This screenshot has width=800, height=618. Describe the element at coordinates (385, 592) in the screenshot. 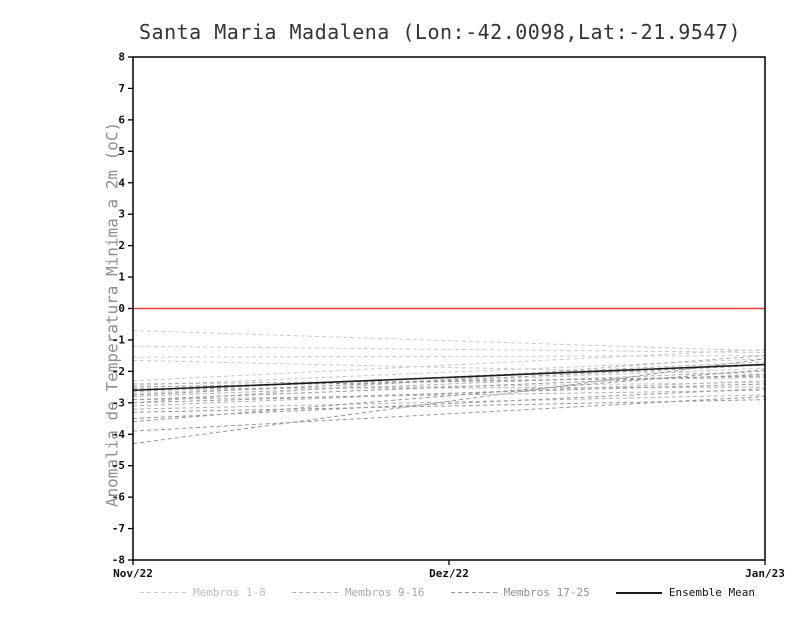

I see `legend-label: Membros 9-16` at that location.